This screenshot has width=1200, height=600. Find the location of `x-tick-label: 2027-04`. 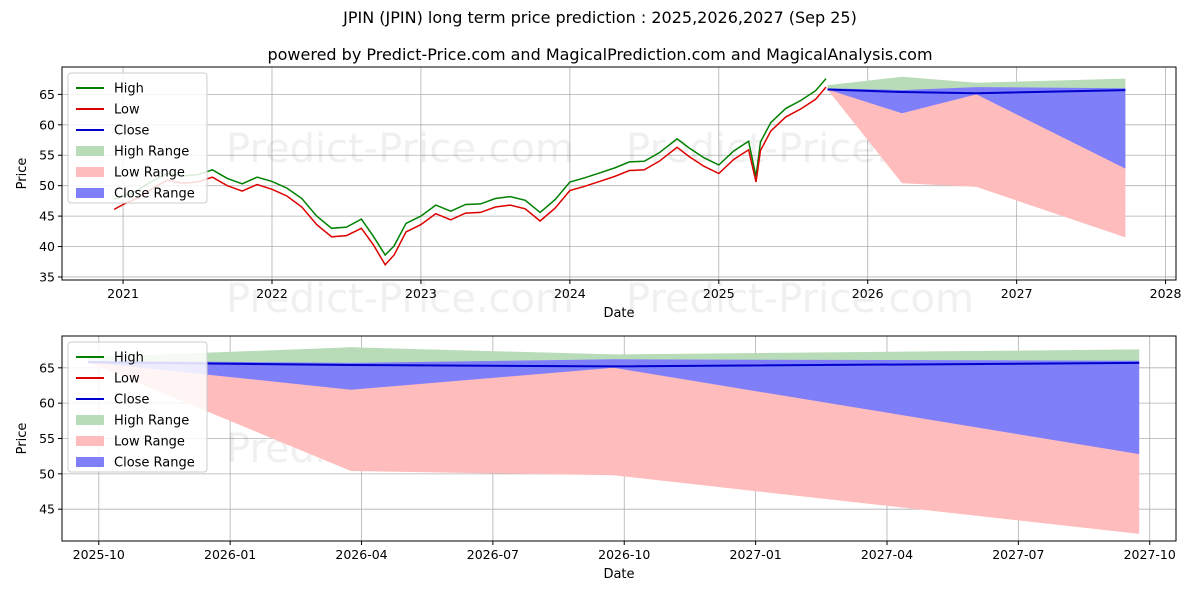

x-tick-label: 2027-04 is located at coordinates (887, 554).